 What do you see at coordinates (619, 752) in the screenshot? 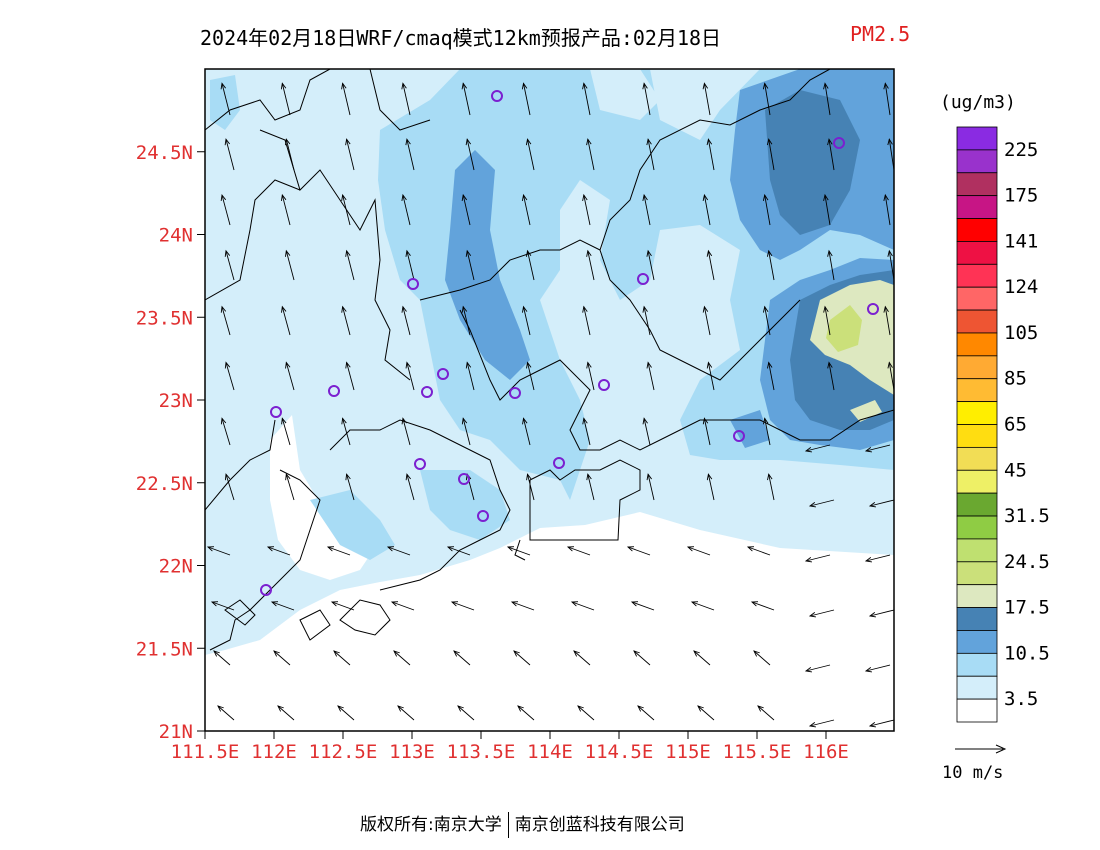
I see `lon-label: 114.5E` at bounding box center [619, 752].